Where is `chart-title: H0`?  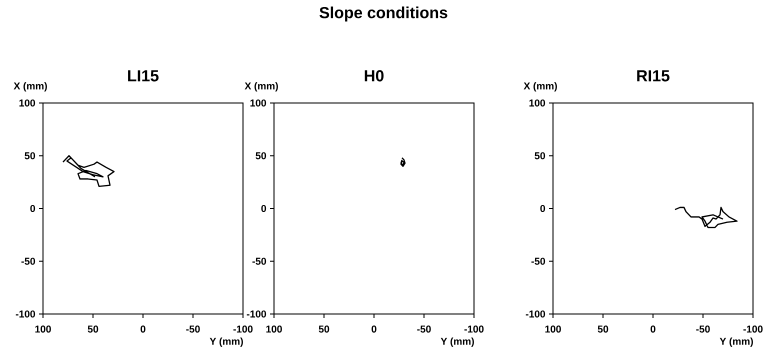
chart-title: H0 is located at coordinates (374, 76).